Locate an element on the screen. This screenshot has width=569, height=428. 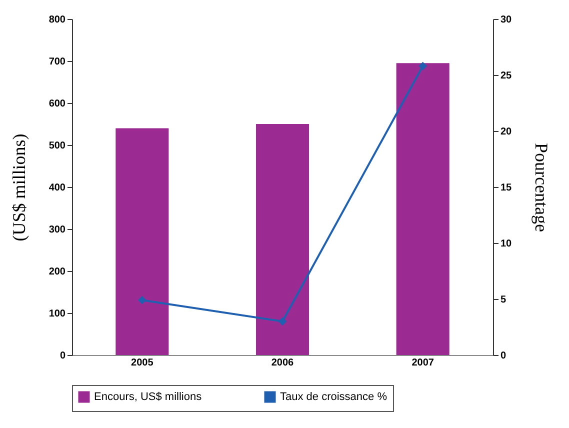
y-tick-label: 300 is located at coordinates (57, 230).